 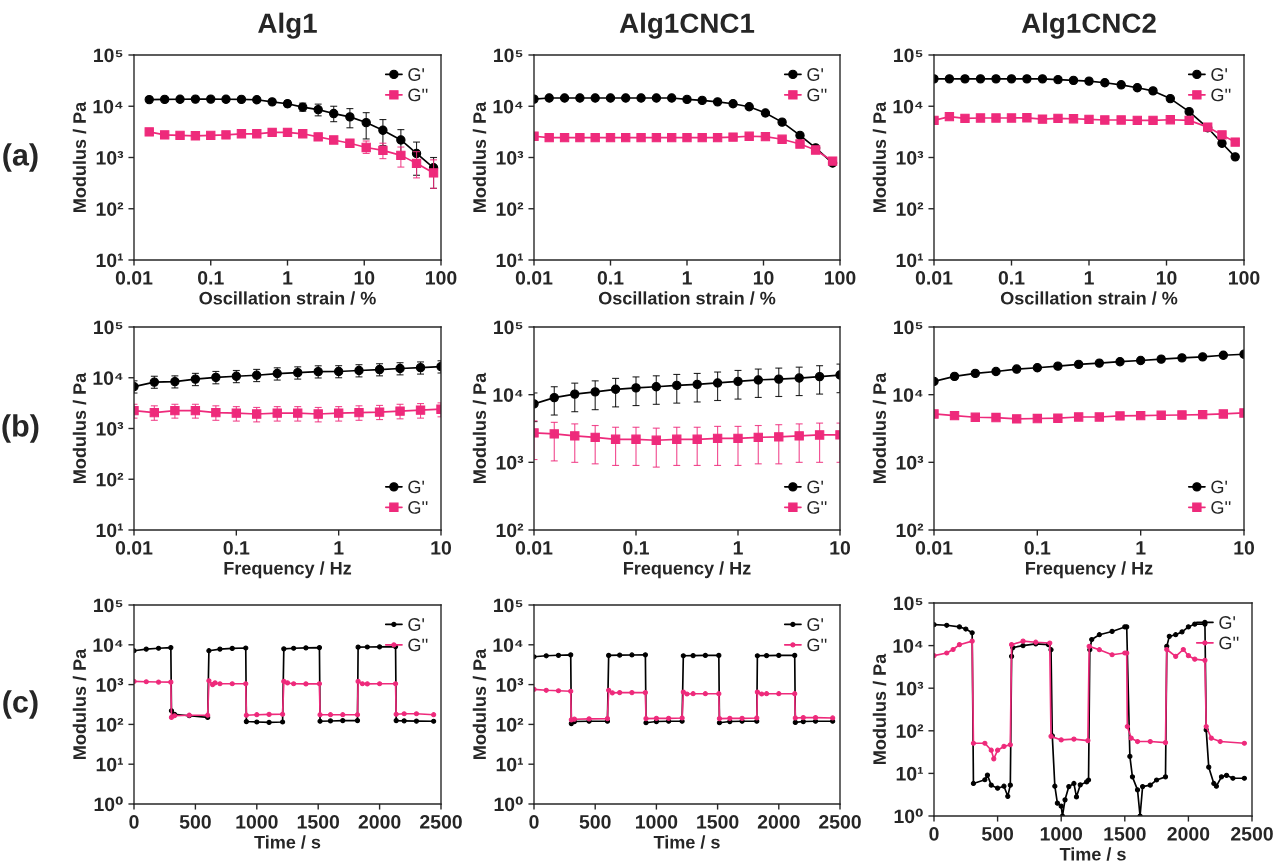 What do you see at coordinates (687, 25) in the screenshot?
I see `chart-title: Alg1CNC1` at bounding box center [687, 25].